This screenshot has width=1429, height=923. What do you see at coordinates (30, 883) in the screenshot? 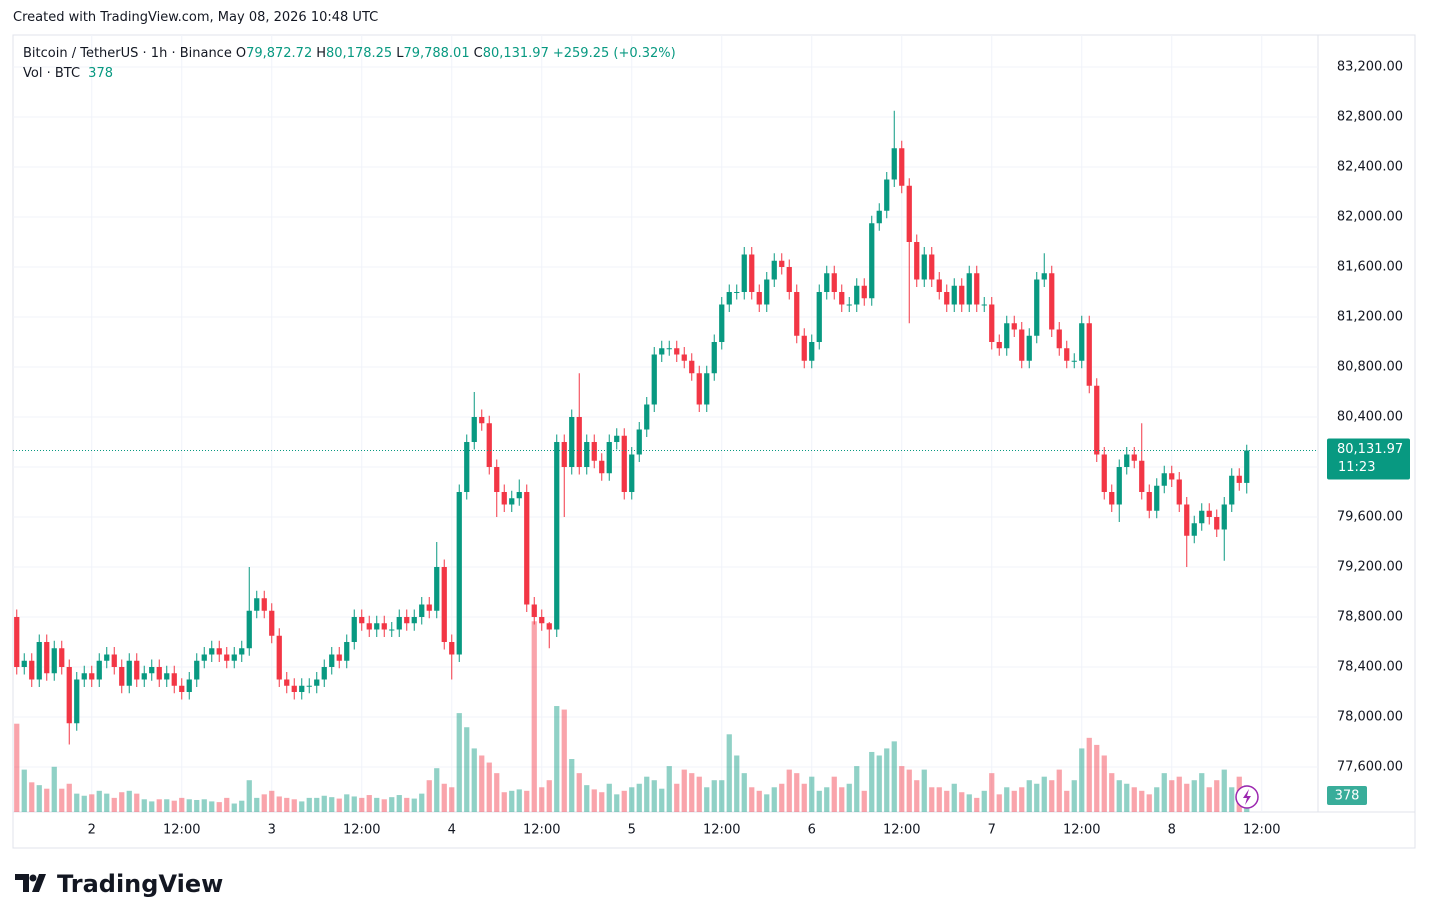
I see `logo-mark` at bounding box center [30, 883].